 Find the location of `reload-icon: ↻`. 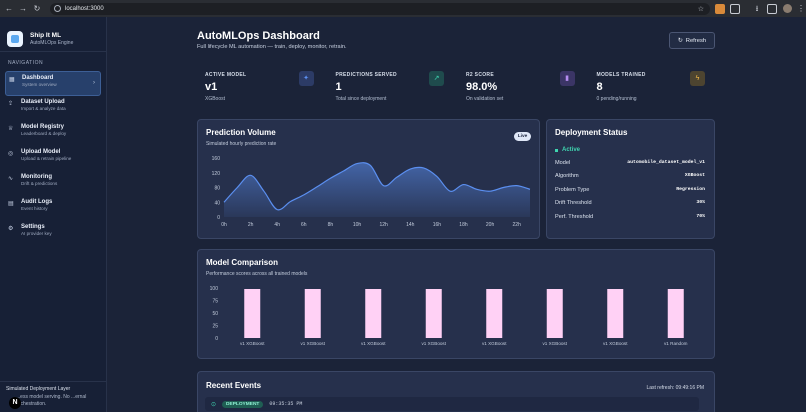

reload-icon: ↻ is located at coordinates (37, 8).